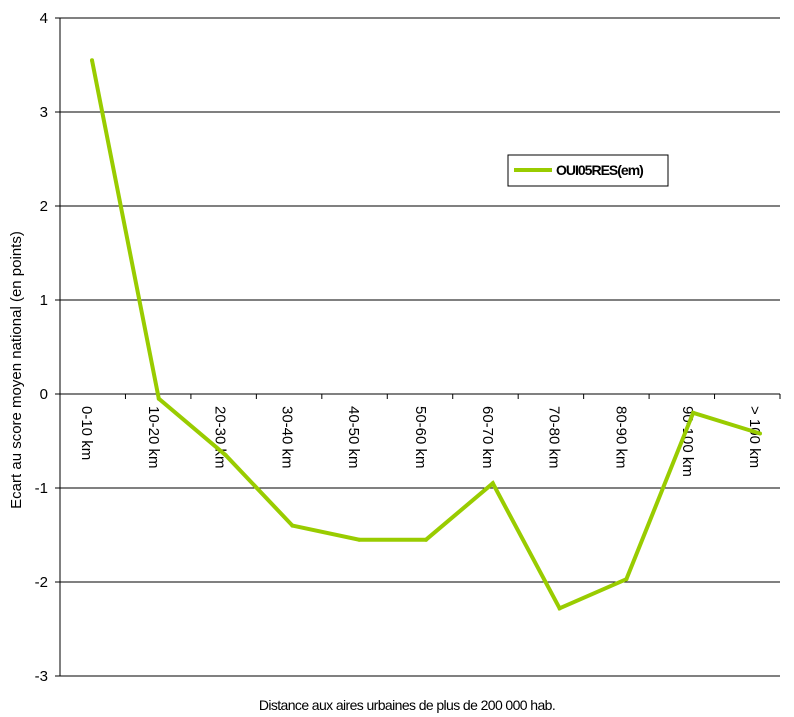 The height and width of the screenshot is (717, 794). I want to click on x-tick-label: 90-100 km, so click(687, 441).